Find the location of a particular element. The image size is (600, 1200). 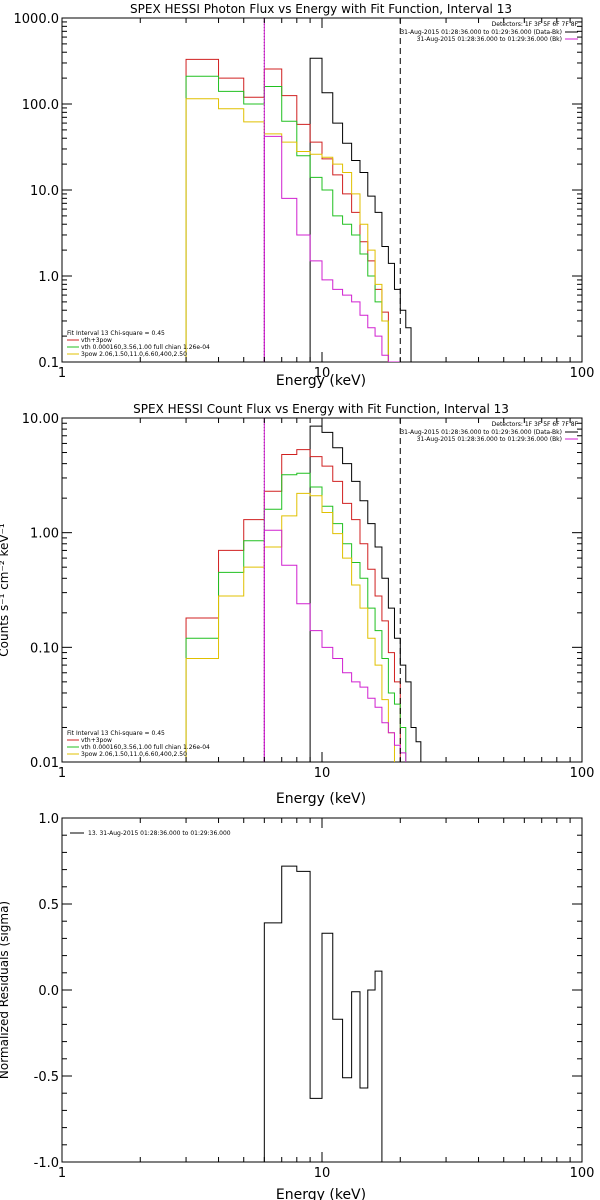

y-axis-label: Counts s⁻¹ cm⁻² keV⁻¹ is located at coordinates (5, 590).